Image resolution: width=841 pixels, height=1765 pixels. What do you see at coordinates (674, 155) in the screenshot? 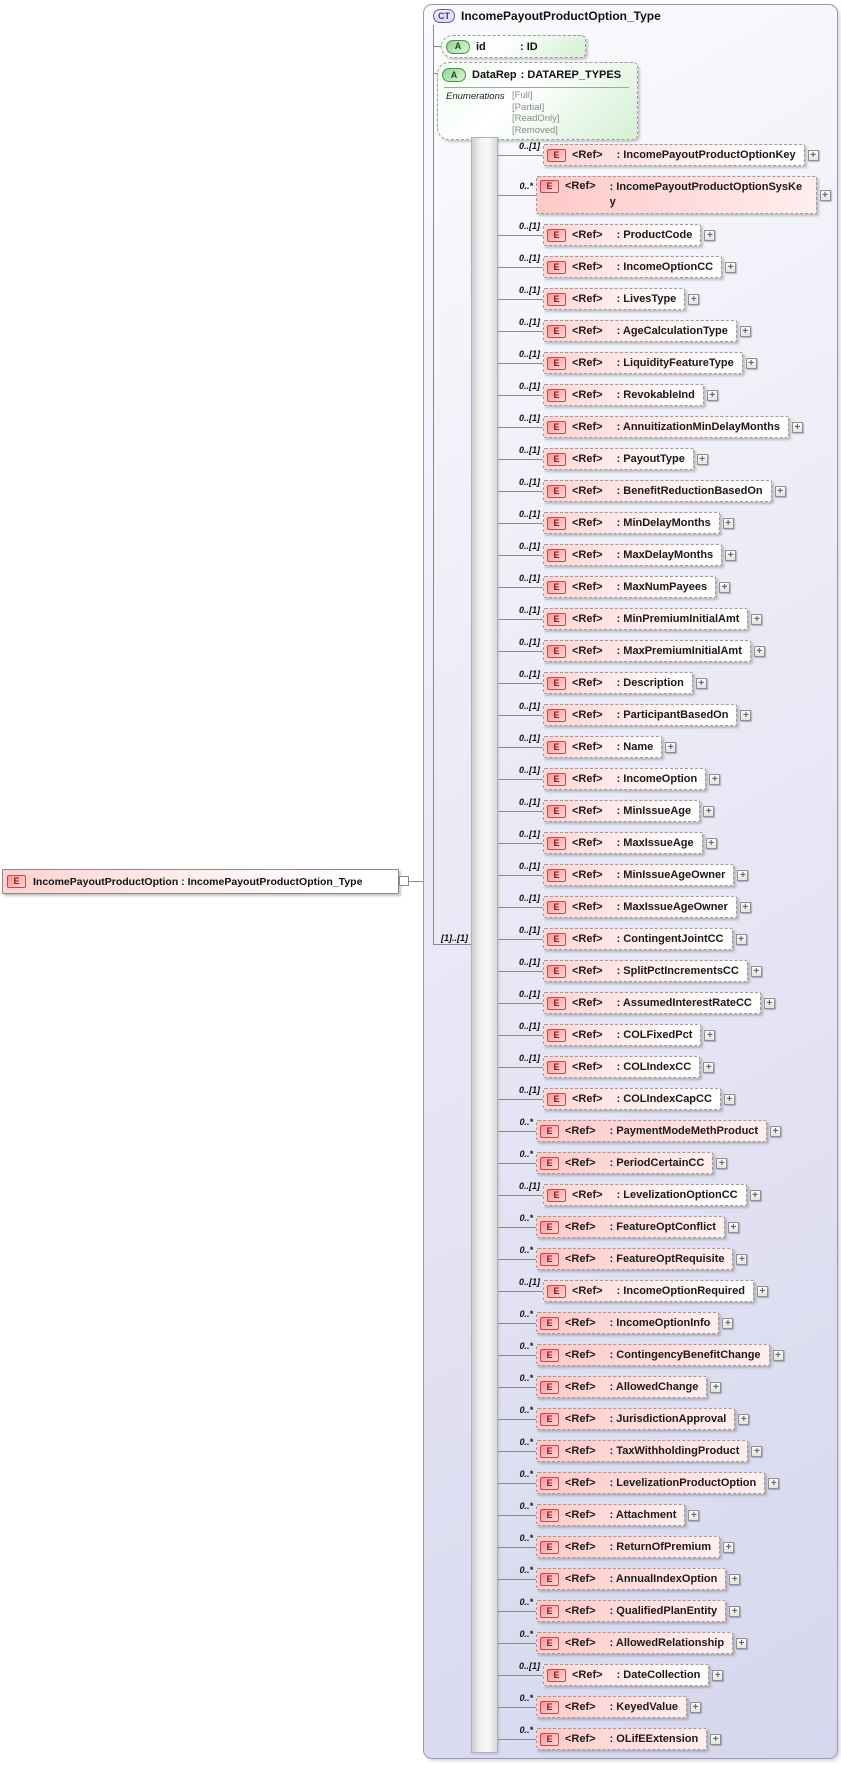
I see `element-ref-box: E <Ref> : IncomePayoutProductOptionKey` at bounding box center [674, 155].